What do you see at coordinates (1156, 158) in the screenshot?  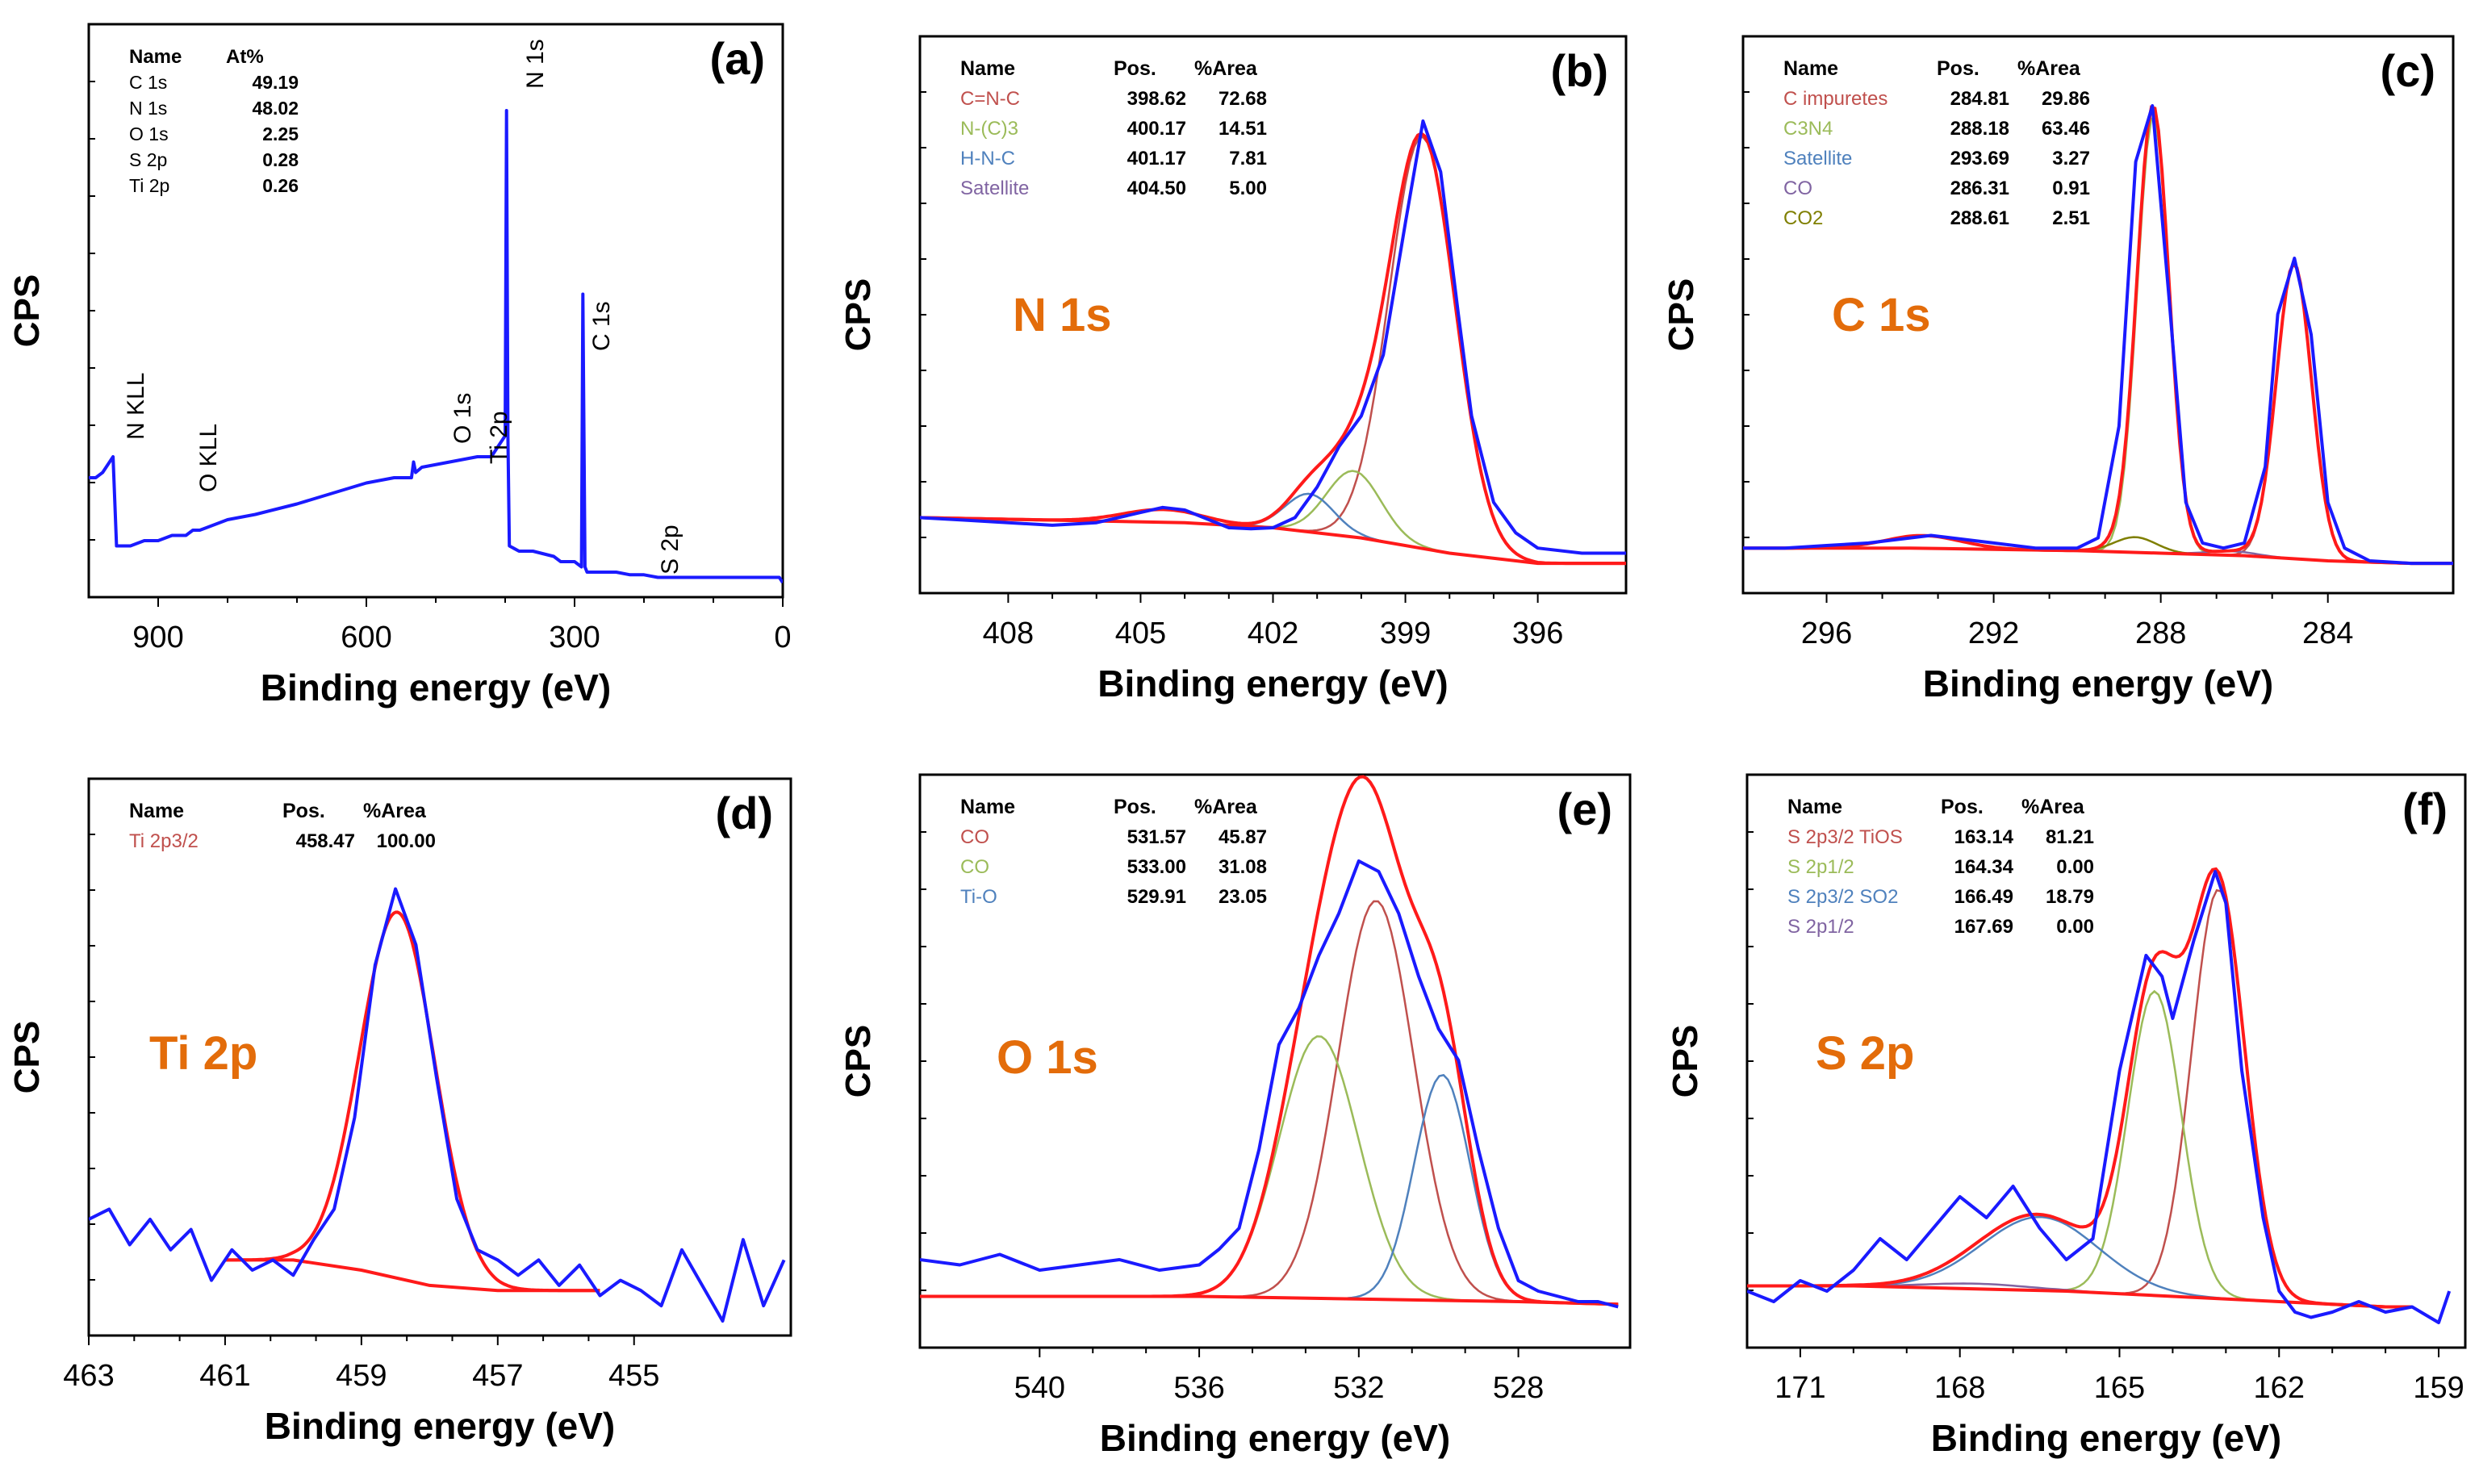 I see `table-cell: 401.17` at bounding box center [1156, 158].